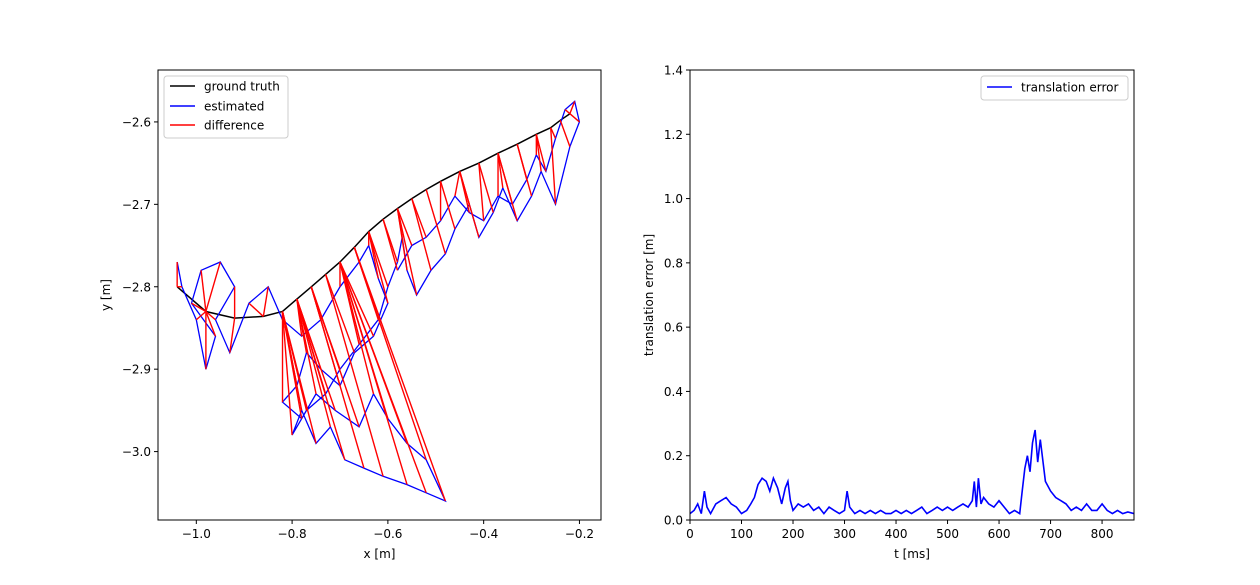  Describe the element at coordinates (234, 126) in the screenshot. I see `legend-label-difference: difference` at that location.